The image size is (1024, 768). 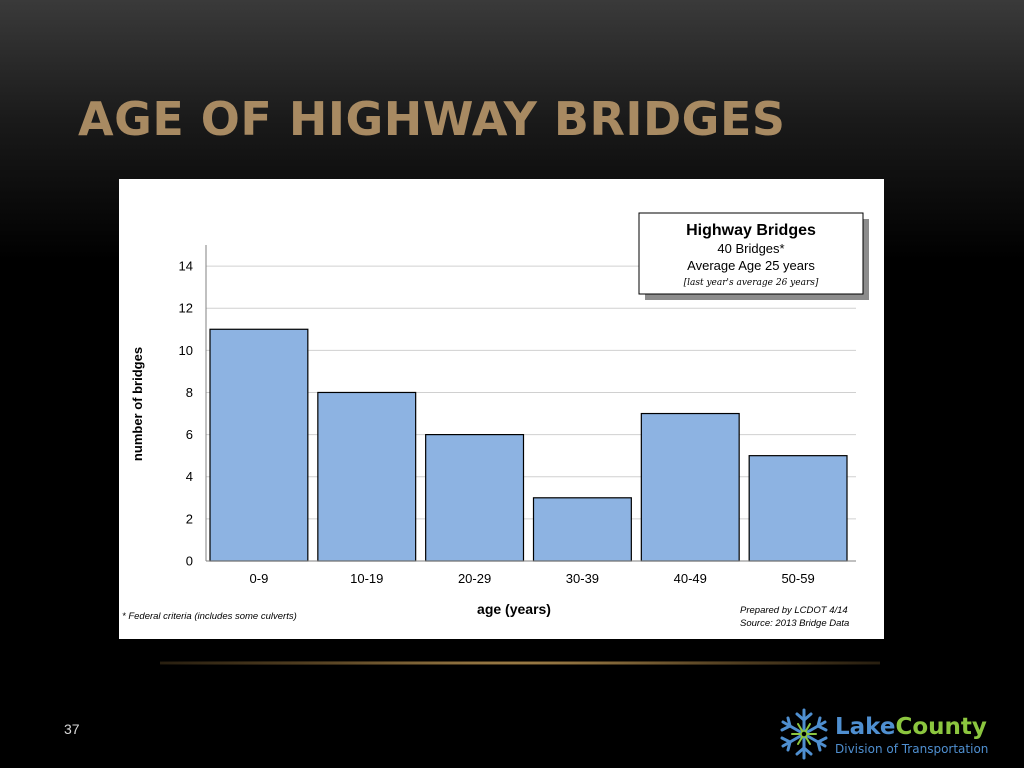 I want to click on legend-line-last-year: [last year's average 26 years], so click(x=751, y=283).